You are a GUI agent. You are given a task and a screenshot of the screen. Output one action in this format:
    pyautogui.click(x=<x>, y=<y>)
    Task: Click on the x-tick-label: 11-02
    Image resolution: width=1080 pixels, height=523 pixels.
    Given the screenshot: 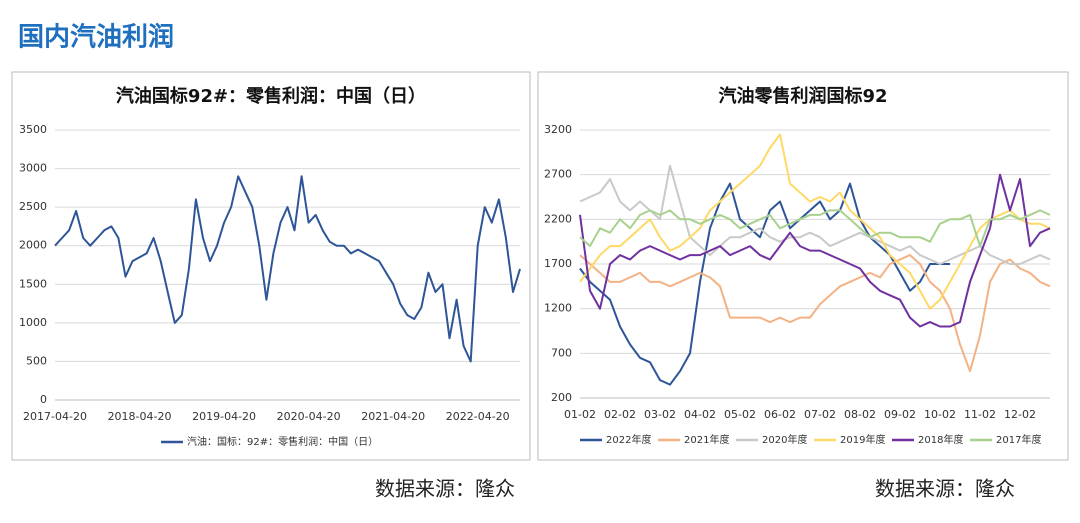 What is the action you would take?
    pyautogui.click(x=980, y=414)
    